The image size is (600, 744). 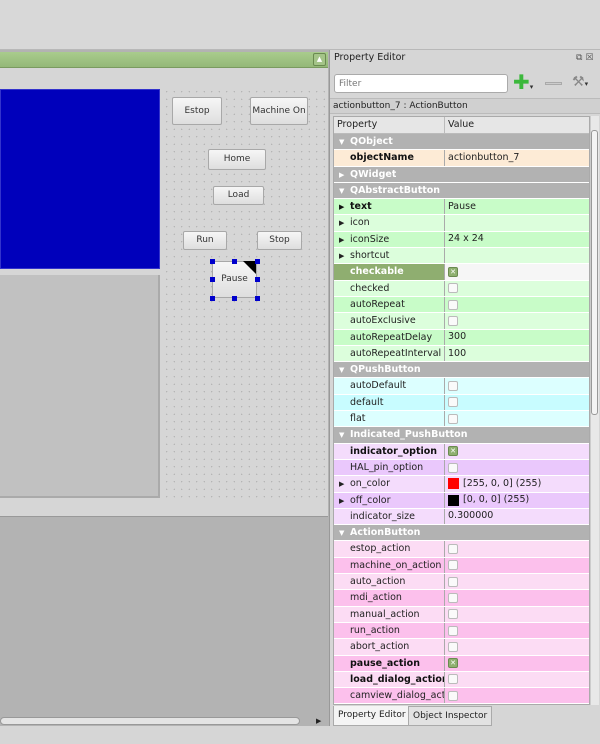 I want to click on property-row: autoDefault, so click(x=461, y=386).